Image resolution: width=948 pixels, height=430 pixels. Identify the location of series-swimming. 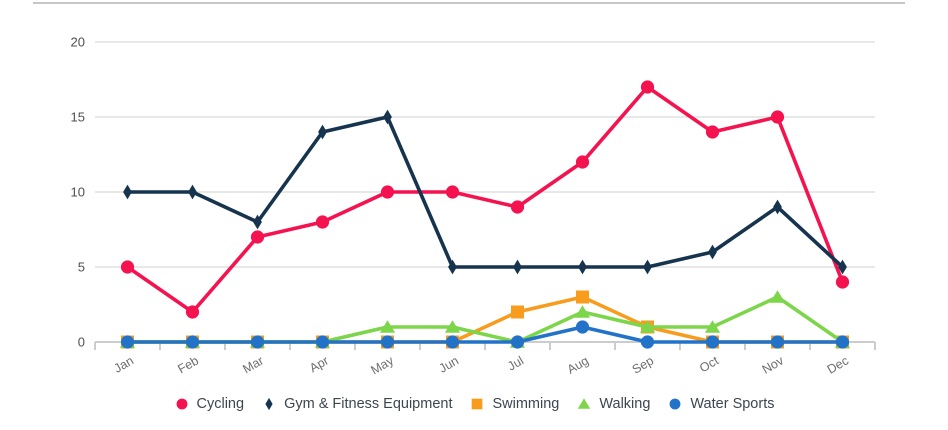
(485, 319).